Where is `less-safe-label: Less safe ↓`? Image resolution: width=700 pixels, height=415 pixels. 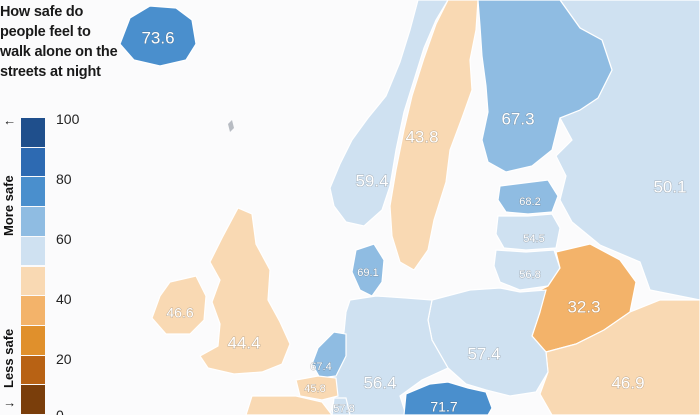 less-safe-label: Less safe ↓ is located at coordinates (9, 356).